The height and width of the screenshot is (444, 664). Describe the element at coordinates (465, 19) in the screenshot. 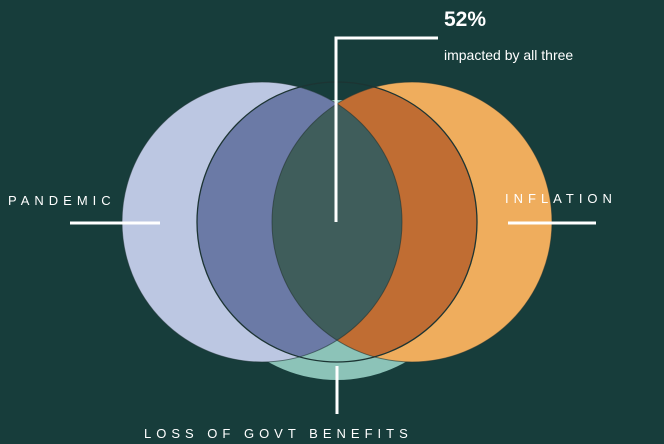

I see `all-three-percentage: 52%` at that location.